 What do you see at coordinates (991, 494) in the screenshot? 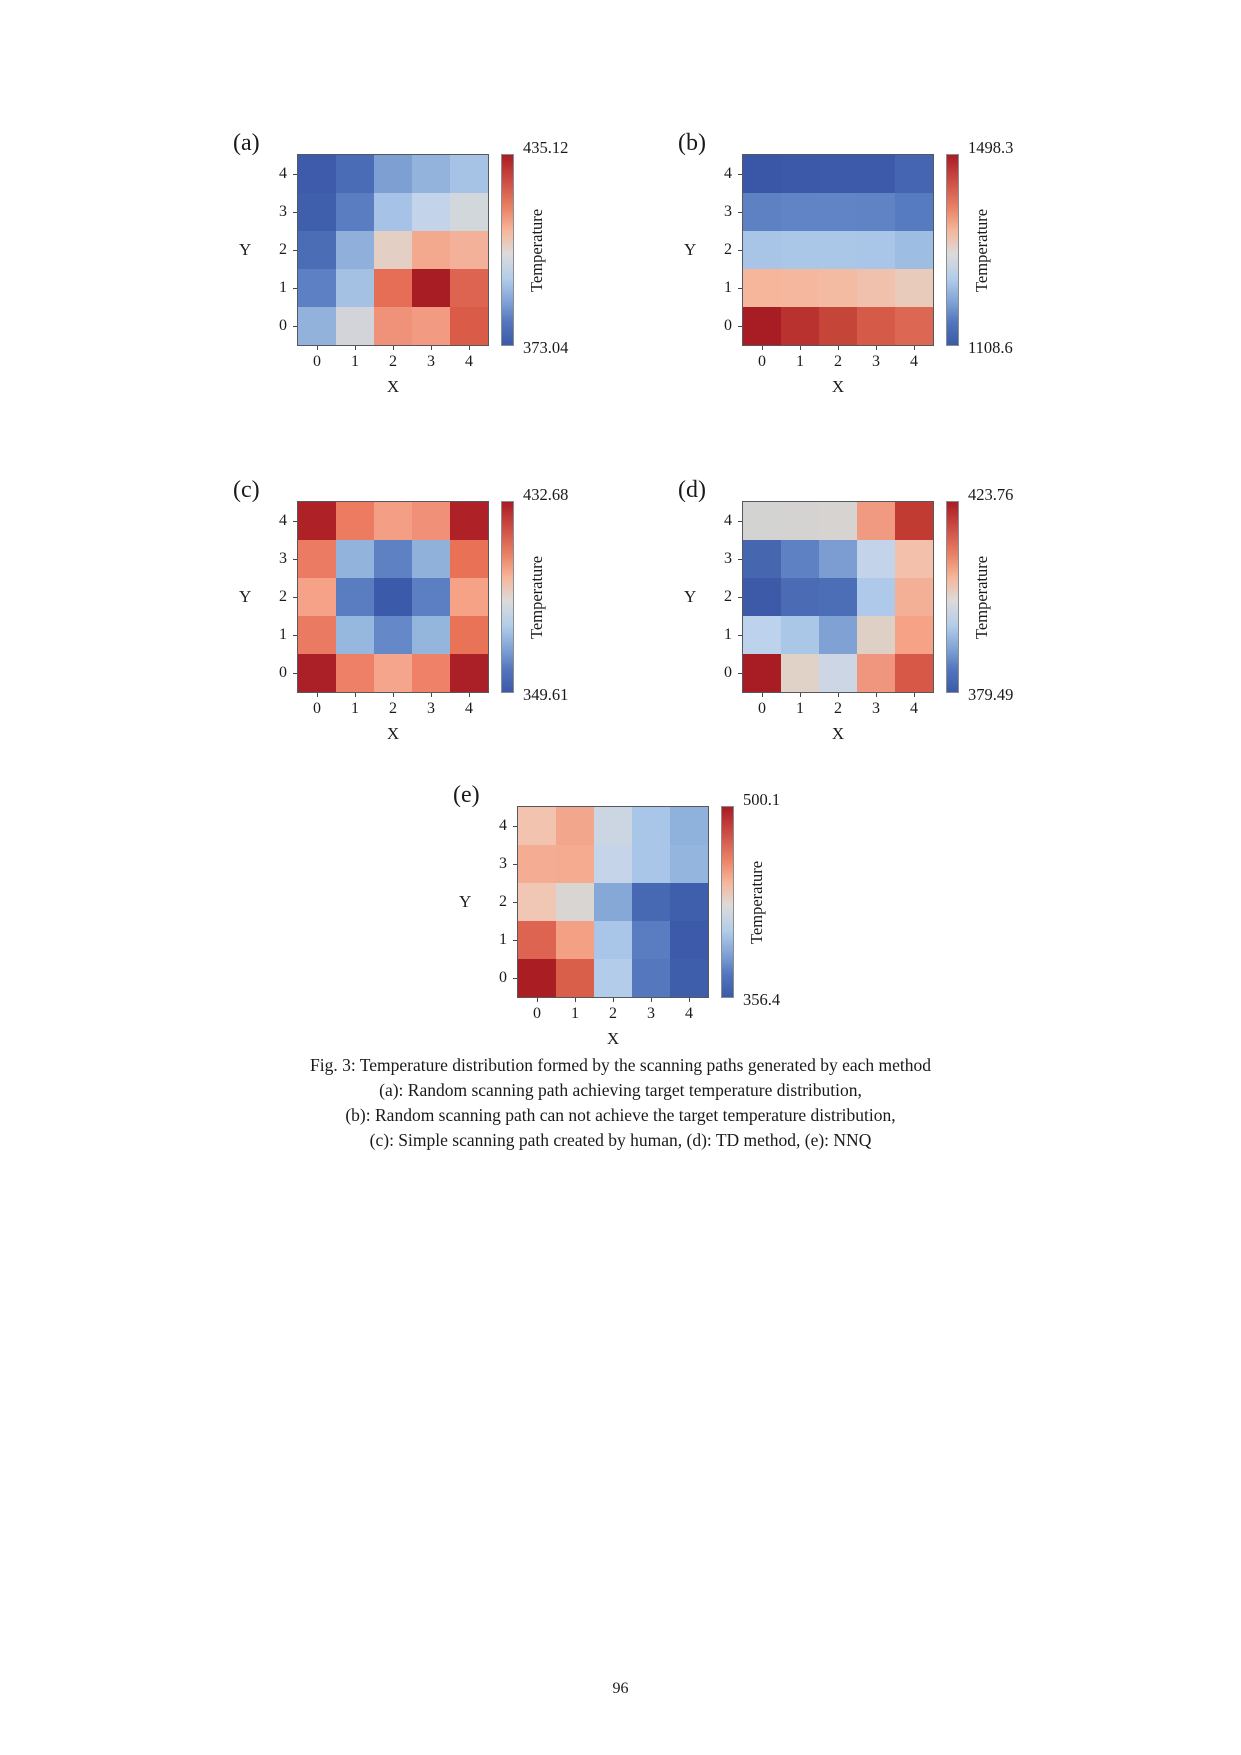
I see `colorbar-max-value: 423.76` at bounding box center [991, 494].